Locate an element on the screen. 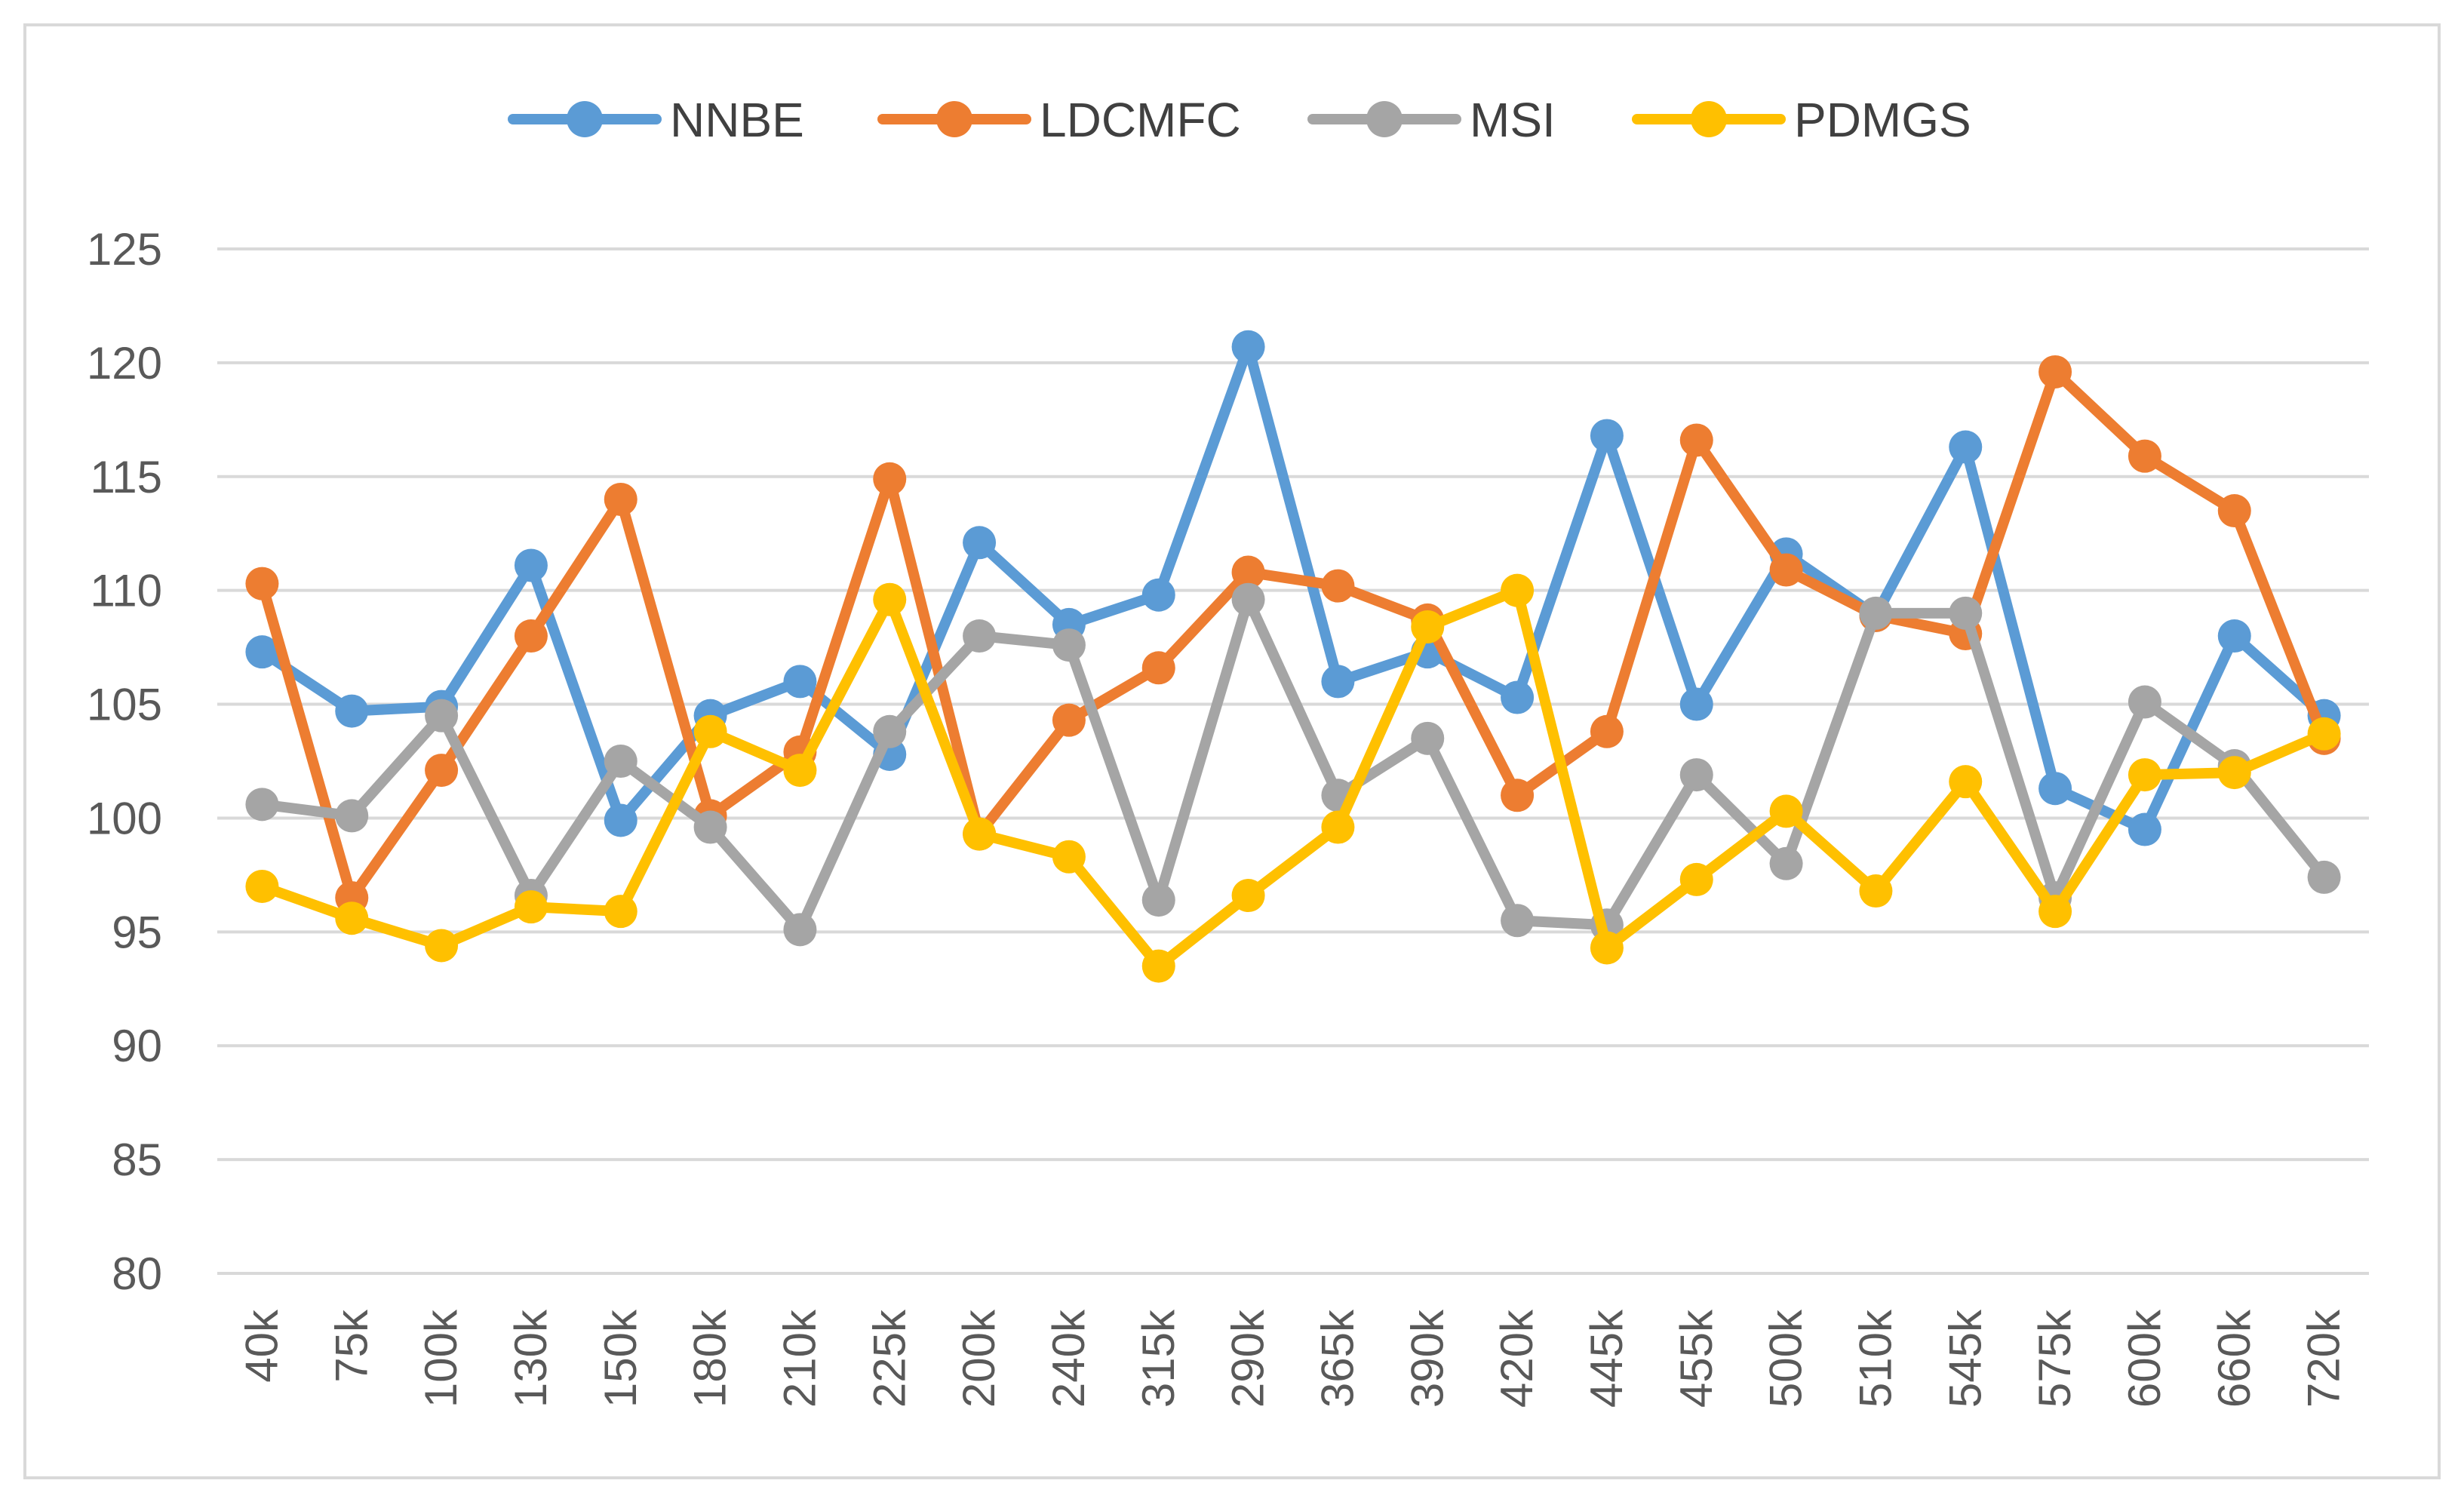  y-tick-label: 115 is located at coordinates (126, 477).